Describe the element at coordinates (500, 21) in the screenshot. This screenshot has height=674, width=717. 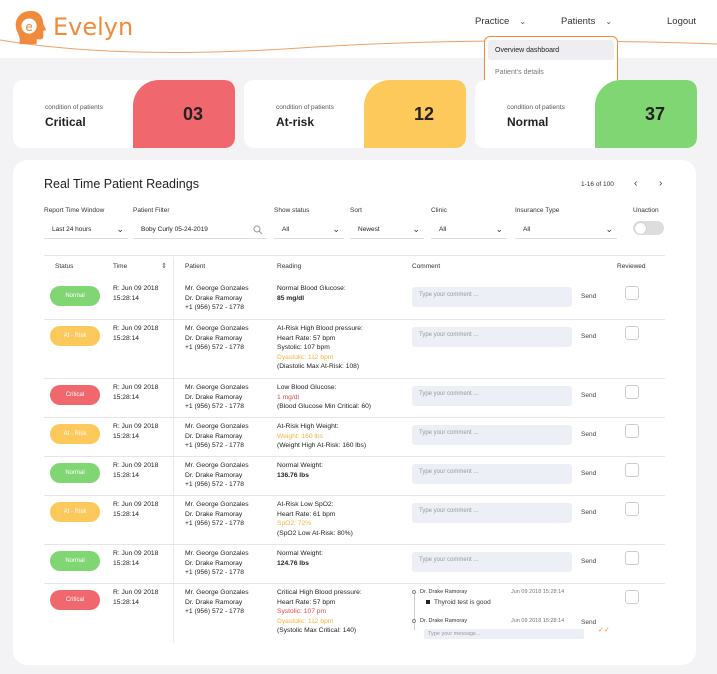
I see `nav-practice: Practice ⌄` at that location.